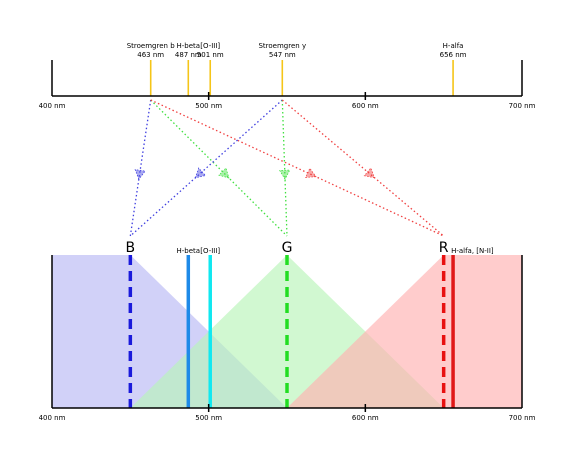 This screenshot has width=575, height=461. What do you see at coordinates (210, 251) in the screenshot?
I see `emission-line-label: [O-III]` at bounding box center [210, 251].